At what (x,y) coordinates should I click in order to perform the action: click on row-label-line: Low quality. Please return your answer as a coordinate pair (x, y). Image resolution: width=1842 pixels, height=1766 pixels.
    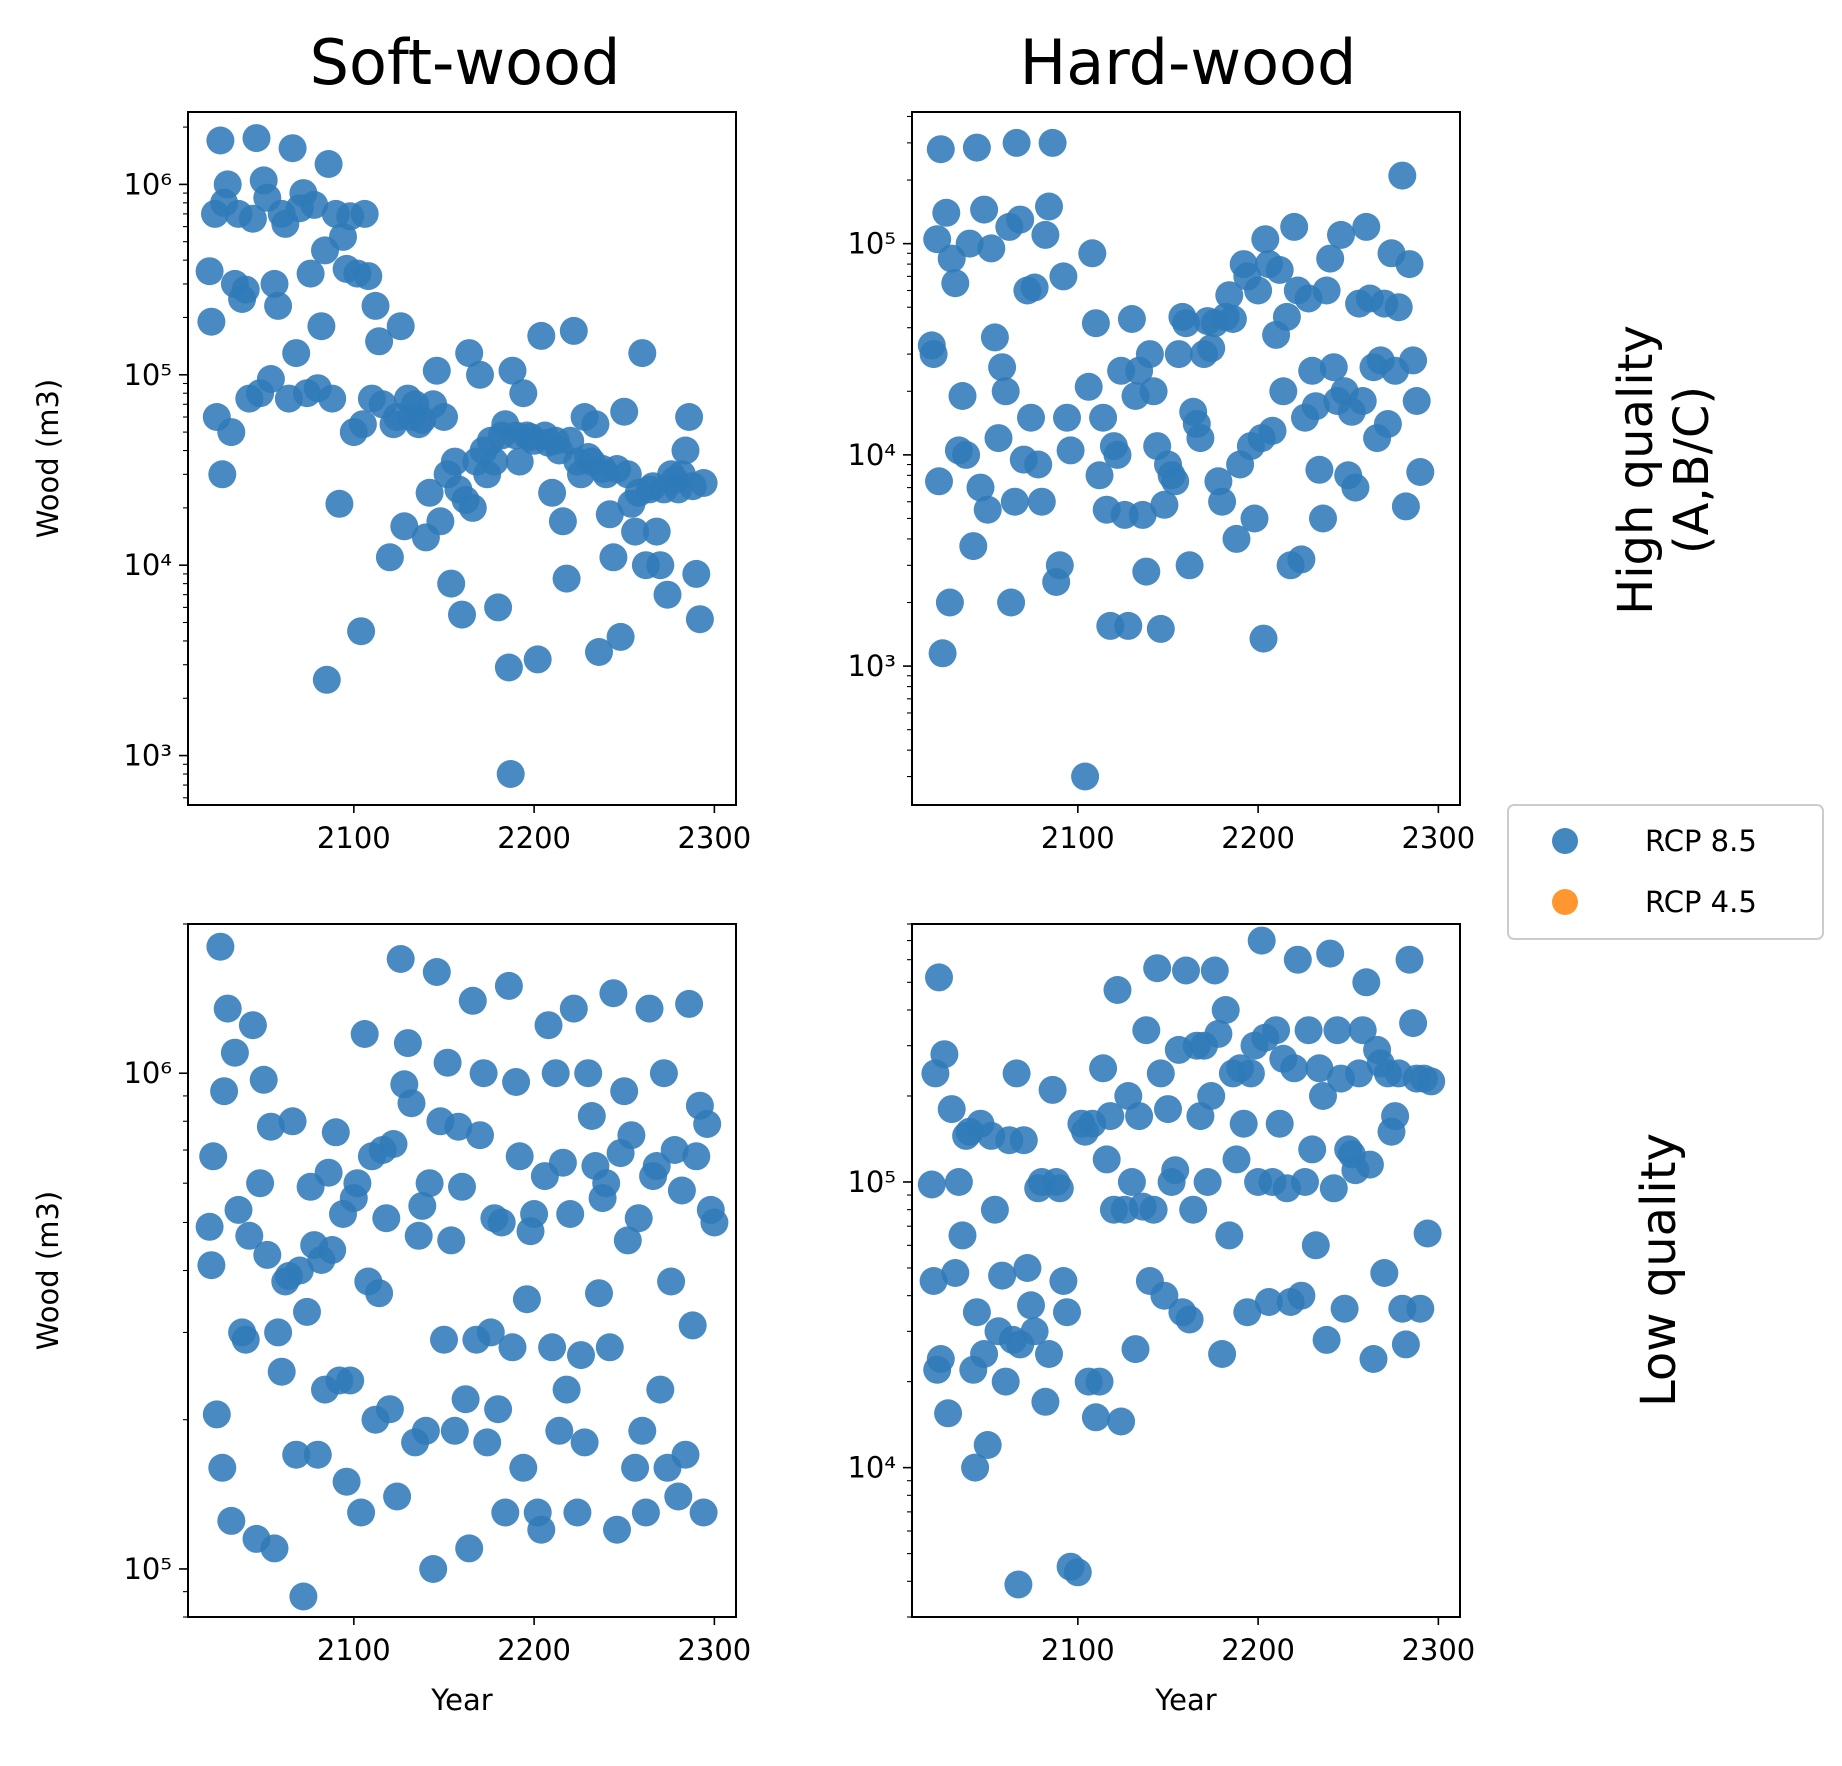
    Looking at the image, I should click on (1659, 1270).